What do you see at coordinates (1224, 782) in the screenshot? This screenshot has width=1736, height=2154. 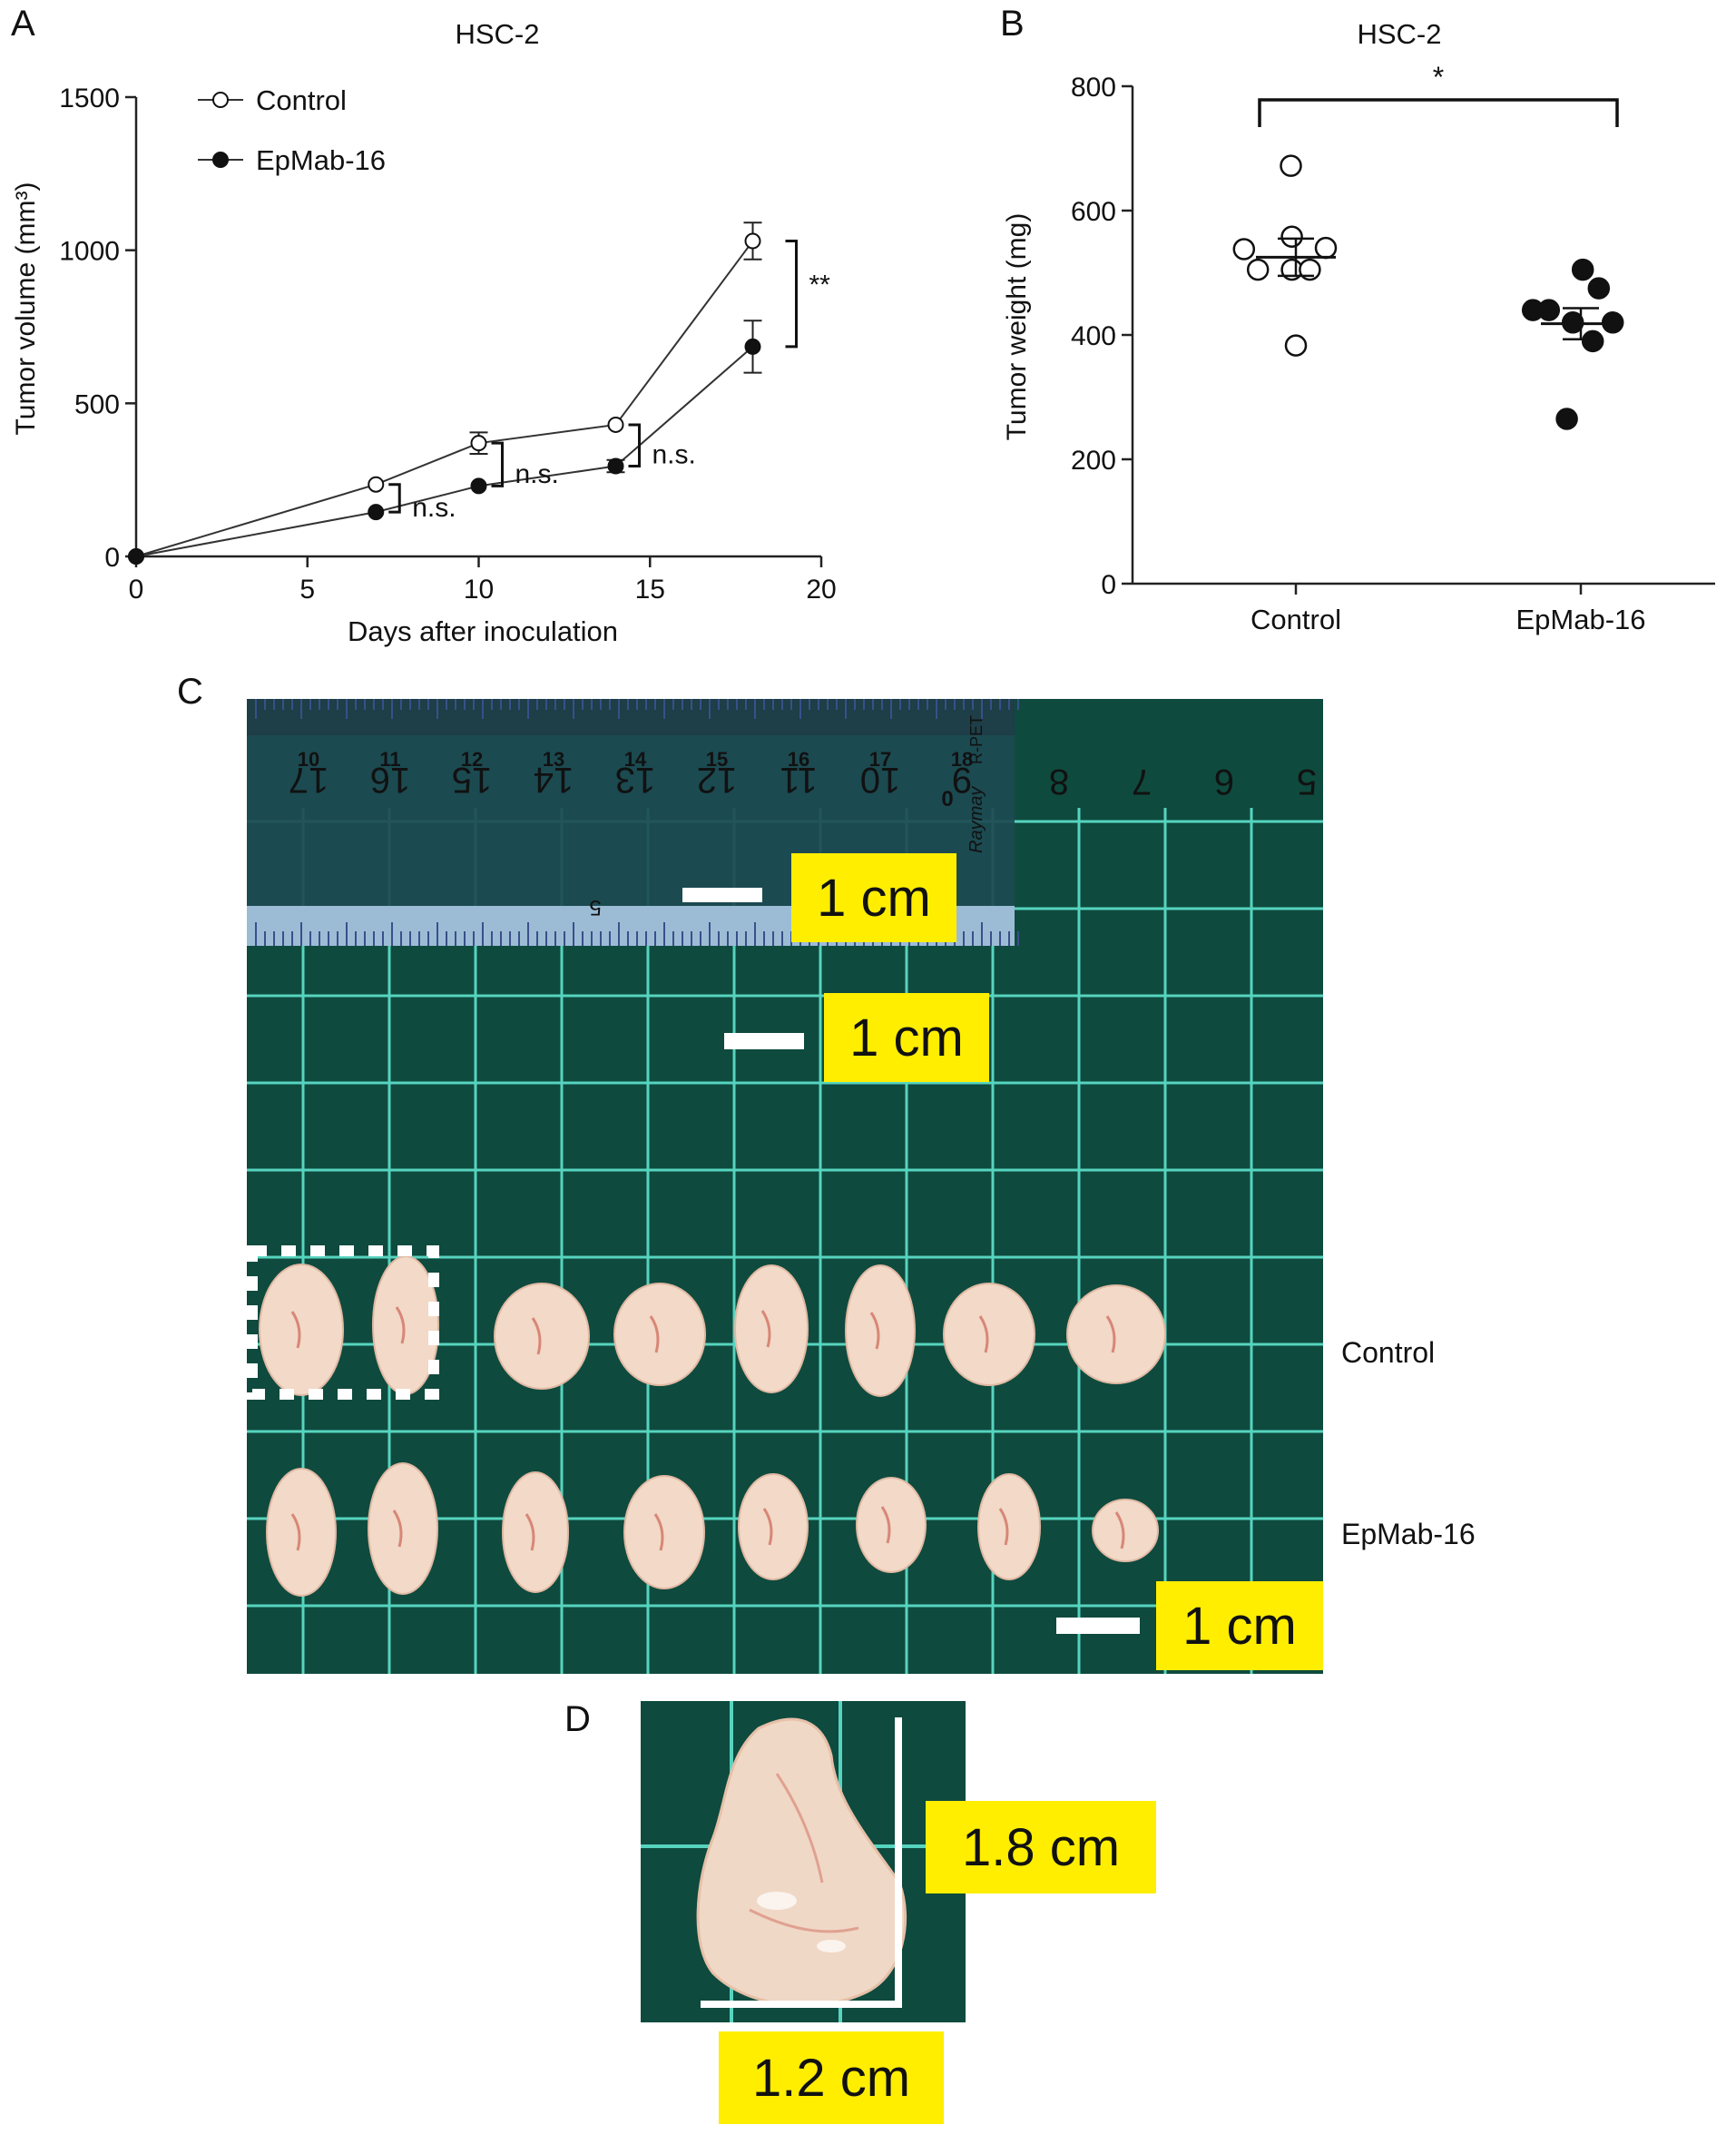 I see `mat-number: 6` at bounding box center [1224, 782].